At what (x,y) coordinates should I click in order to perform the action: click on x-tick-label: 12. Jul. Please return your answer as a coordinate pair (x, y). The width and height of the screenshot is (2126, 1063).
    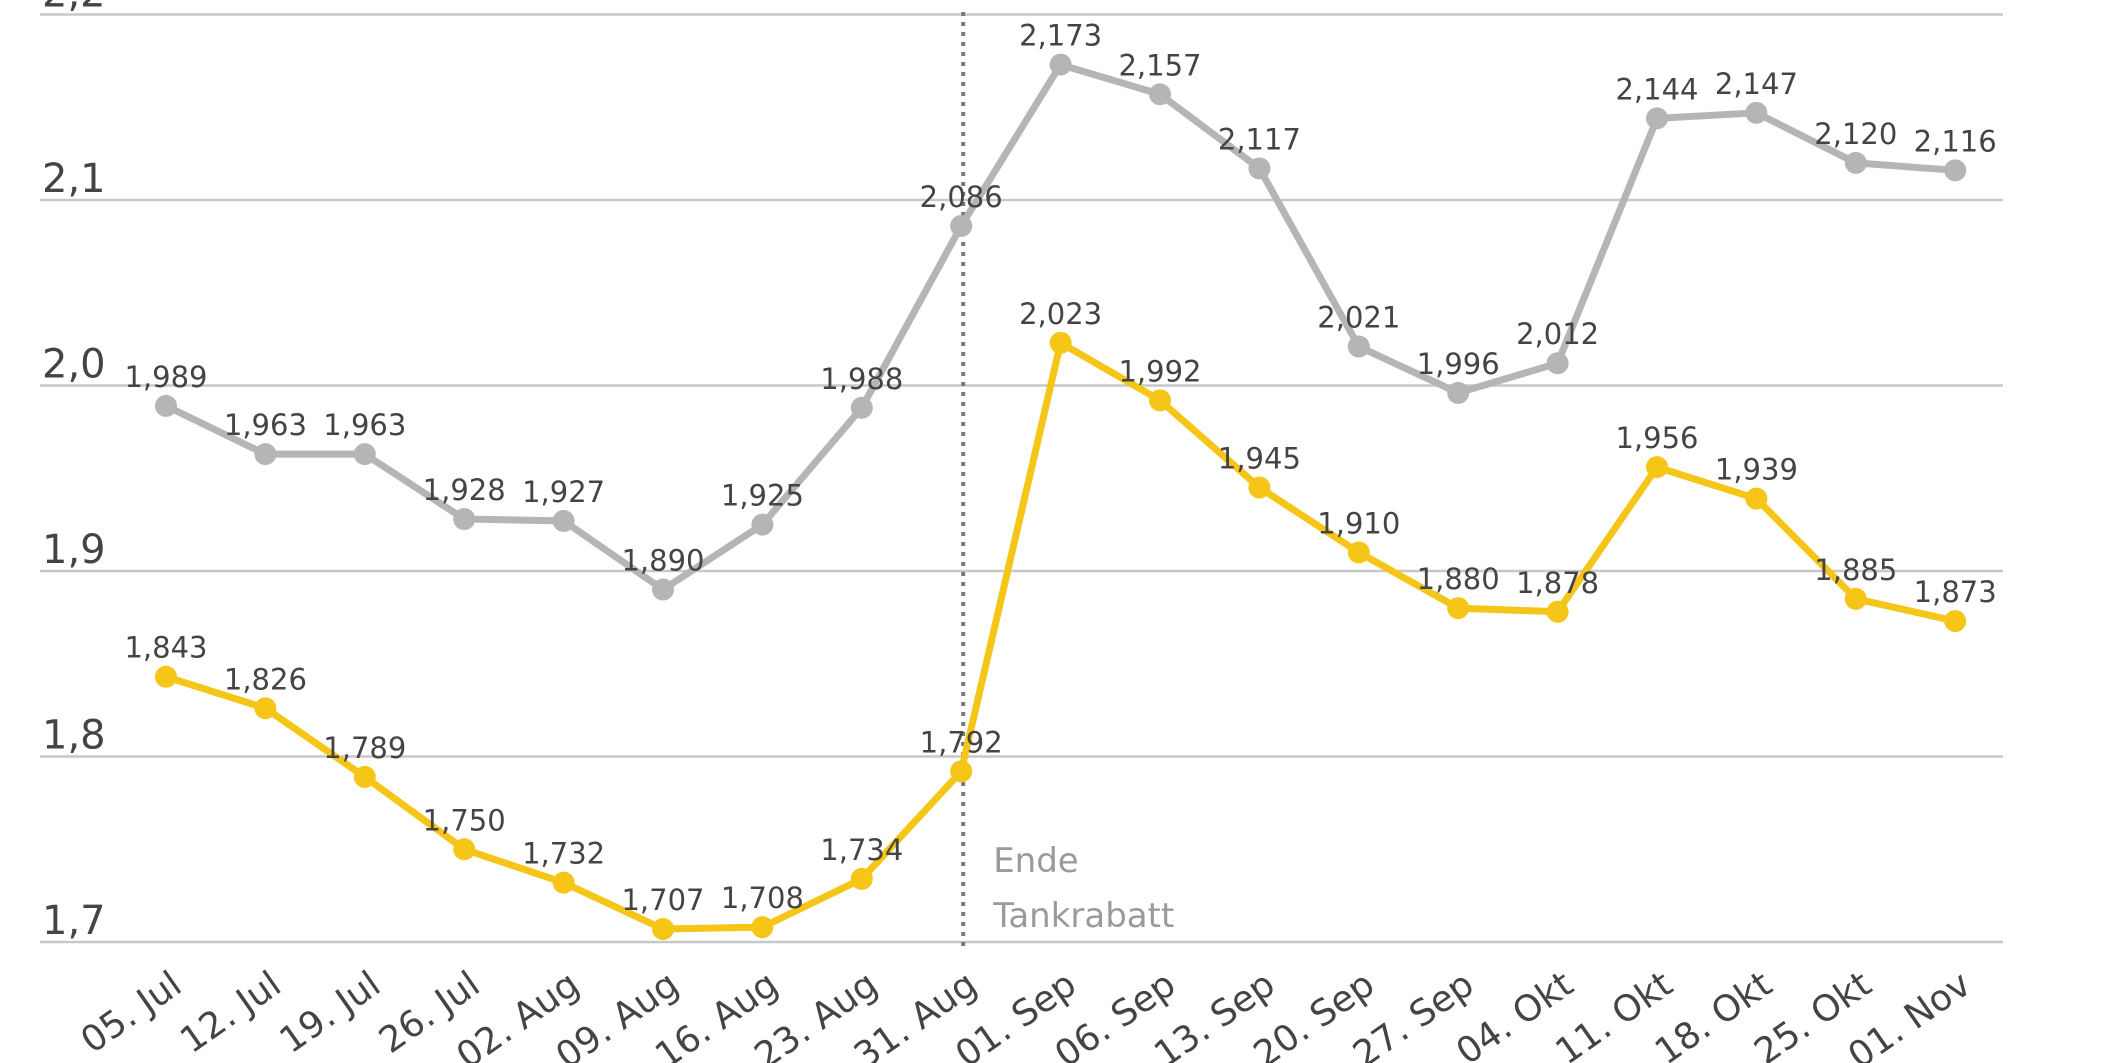
    Looking at the image, I should click on (230, 1013).